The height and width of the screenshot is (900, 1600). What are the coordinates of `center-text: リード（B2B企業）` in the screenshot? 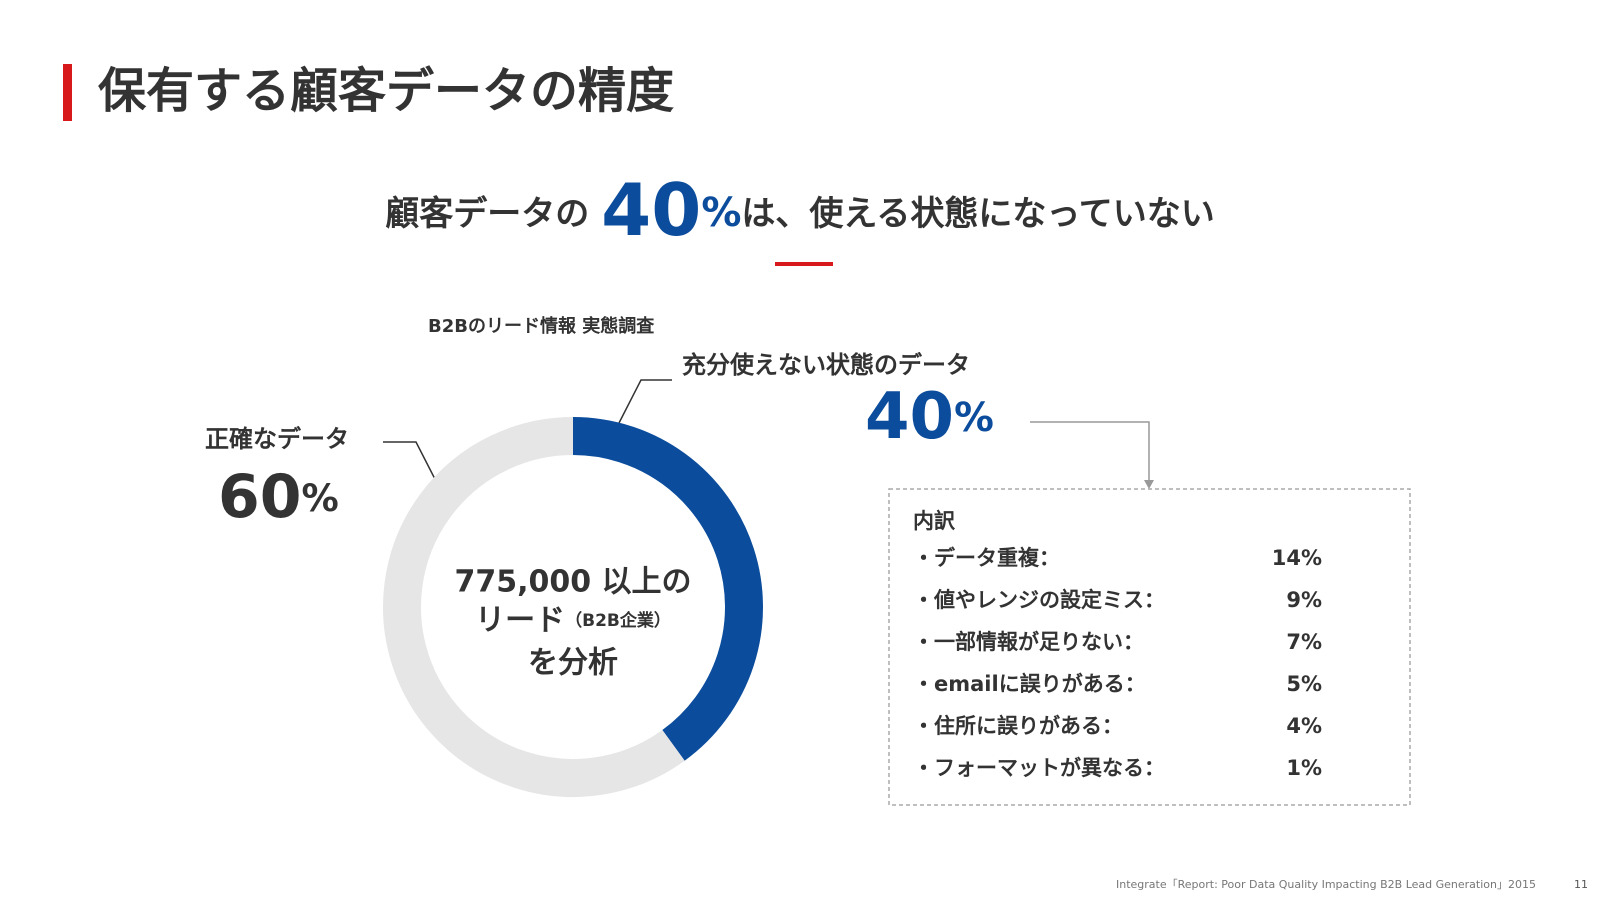 It's located at (573, 620).